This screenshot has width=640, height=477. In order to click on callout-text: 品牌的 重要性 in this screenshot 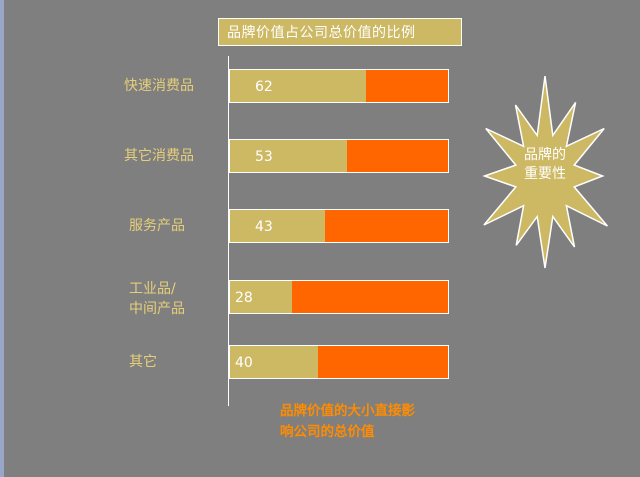, I will do `click(545, 164)`.